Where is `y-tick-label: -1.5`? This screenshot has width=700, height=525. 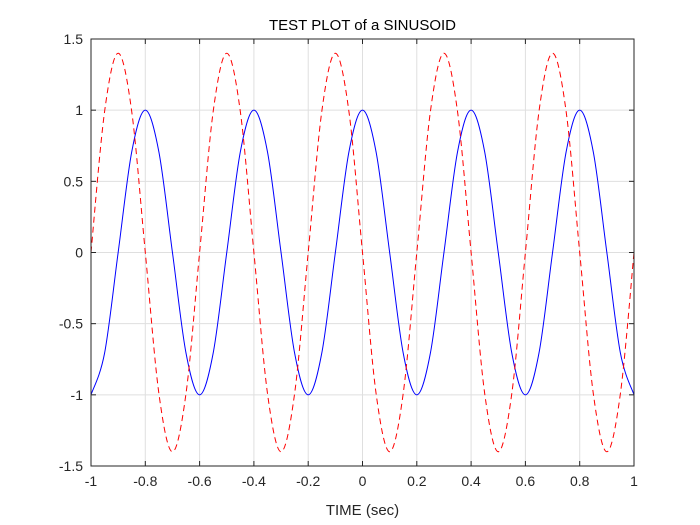 y-tick-label: -1.5 is located at coordinates (71, 466).